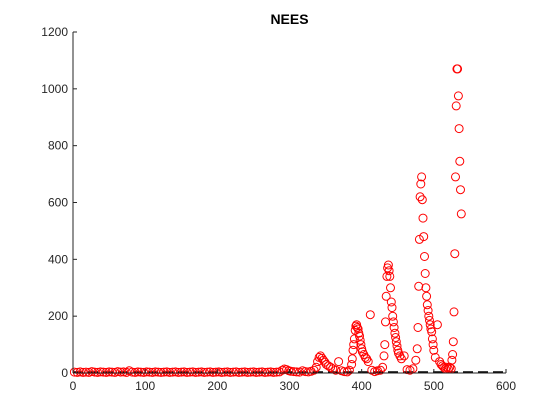 The height and width of the screenshot is (420, 560). I want to click on y-tick-label: 1000, so click(54, 89).